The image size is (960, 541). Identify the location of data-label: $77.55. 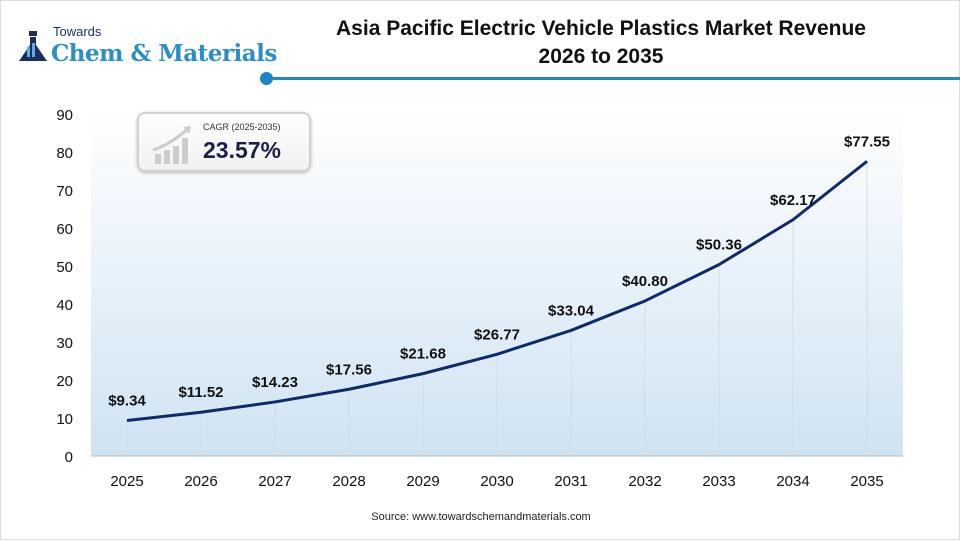
(867, 141).